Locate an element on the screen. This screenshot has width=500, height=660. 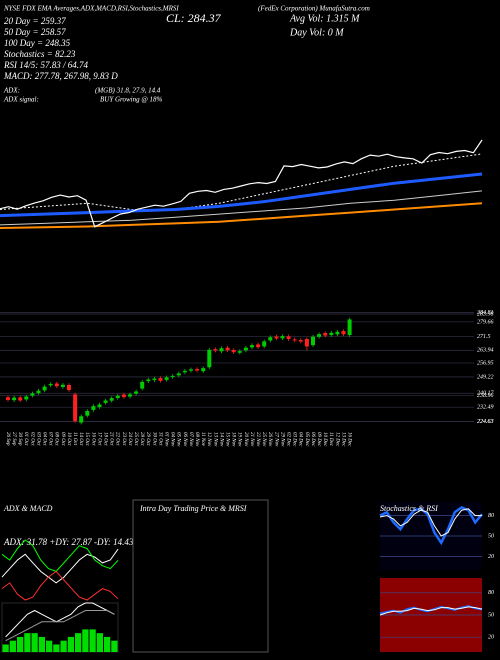
x-tick-label: 06 Nov is located at coordinates (184, 439).